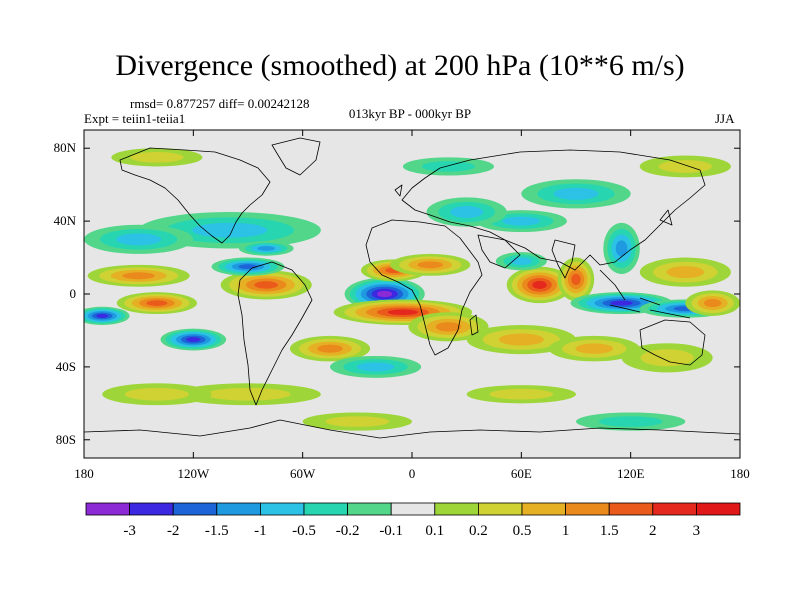 This screenshot has height=600, width=800. I want to click on period-label: 013kyr BP - 000kyr BP, so click(410, 113).